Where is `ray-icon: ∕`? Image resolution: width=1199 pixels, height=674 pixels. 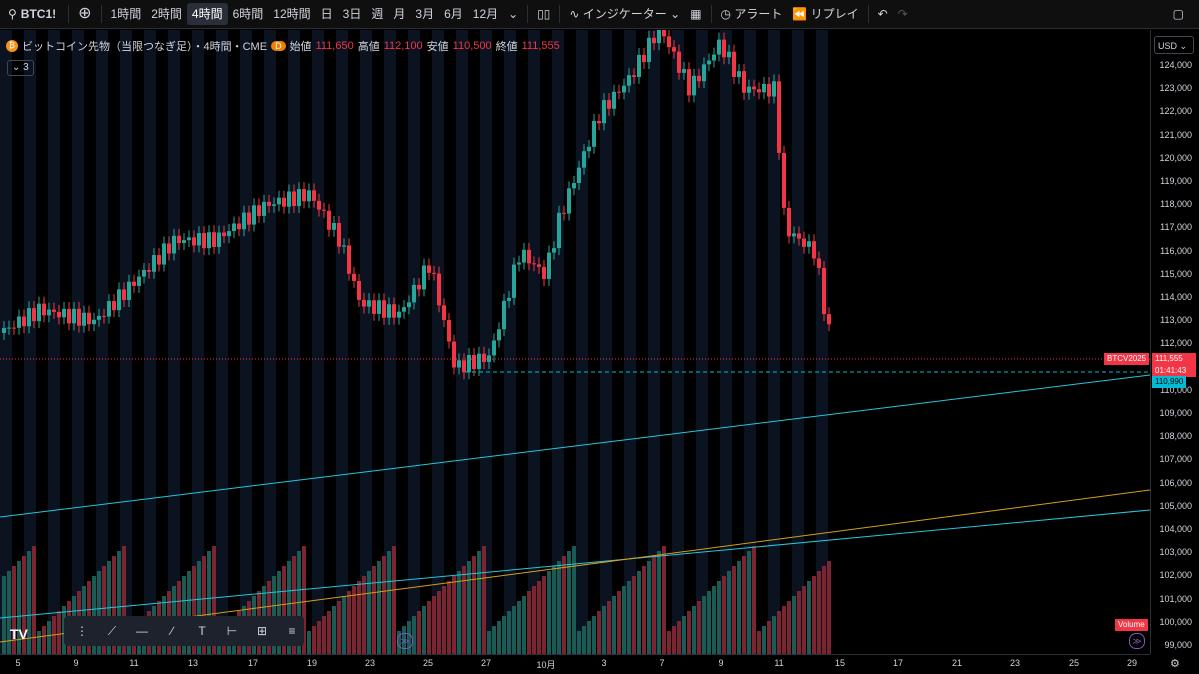
ray-icon: ∕ is located at coordinates (172, 631).